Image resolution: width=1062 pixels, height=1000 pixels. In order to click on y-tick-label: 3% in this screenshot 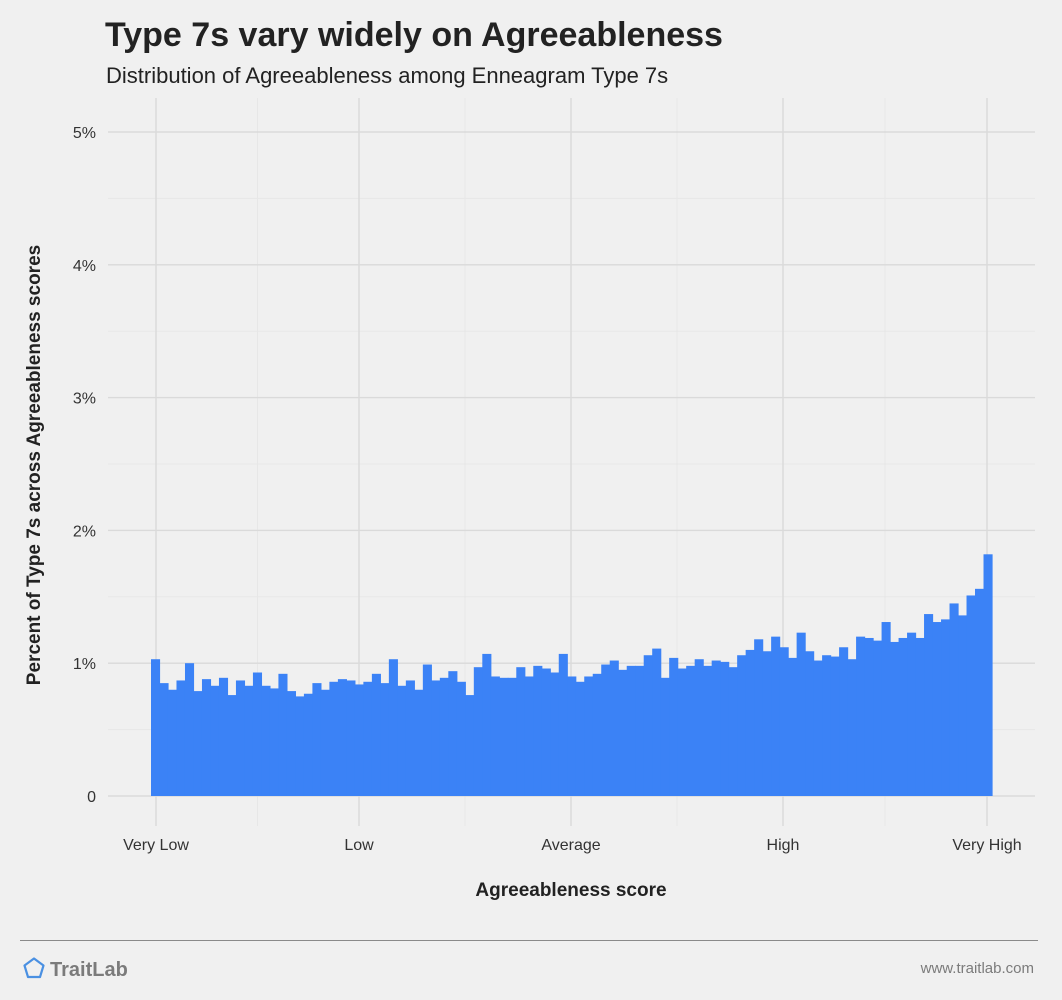, I will do `click(84, 399)`.